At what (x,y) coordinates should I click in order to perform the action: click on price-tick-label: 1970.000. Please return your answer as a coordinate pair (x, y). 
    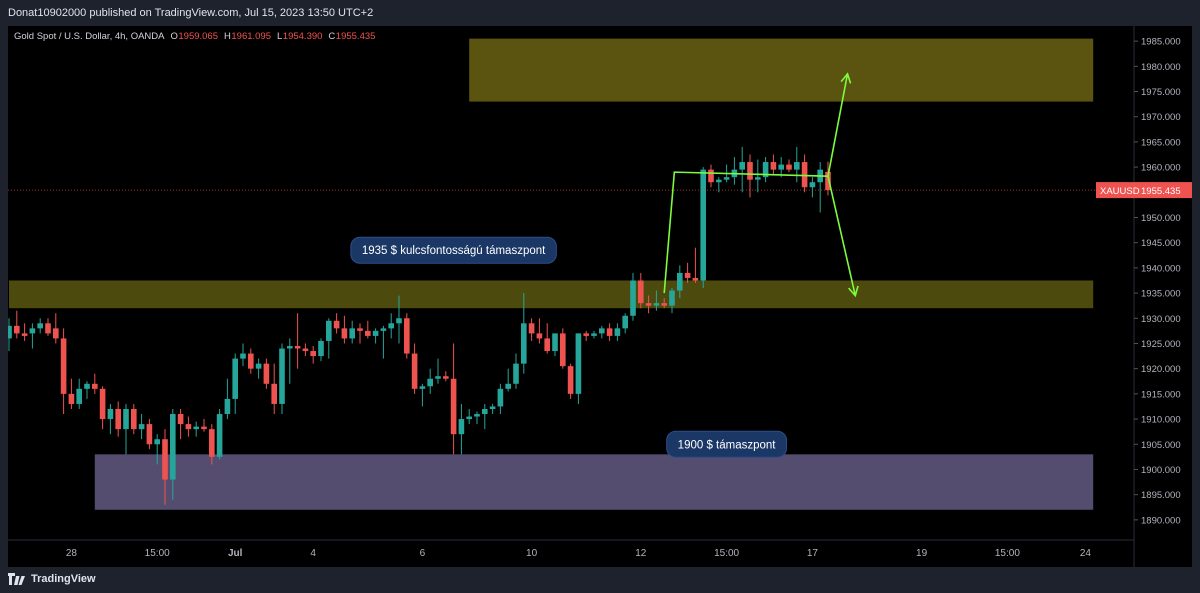
    Looking at the image, I should click on (1161, 117).